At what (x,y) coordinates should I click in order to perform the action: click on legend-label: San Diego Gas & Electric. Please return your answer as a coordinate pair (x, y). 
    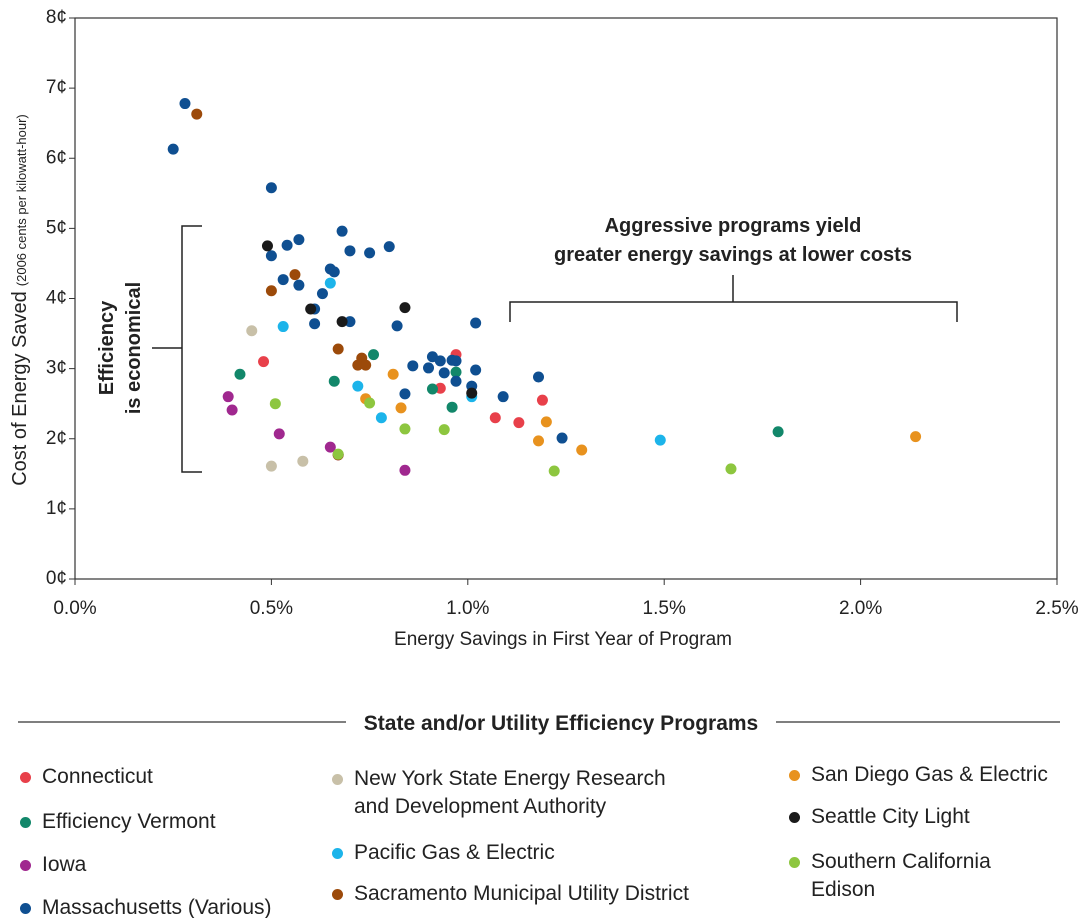
    Looking at the image, I should click on (929, 774).